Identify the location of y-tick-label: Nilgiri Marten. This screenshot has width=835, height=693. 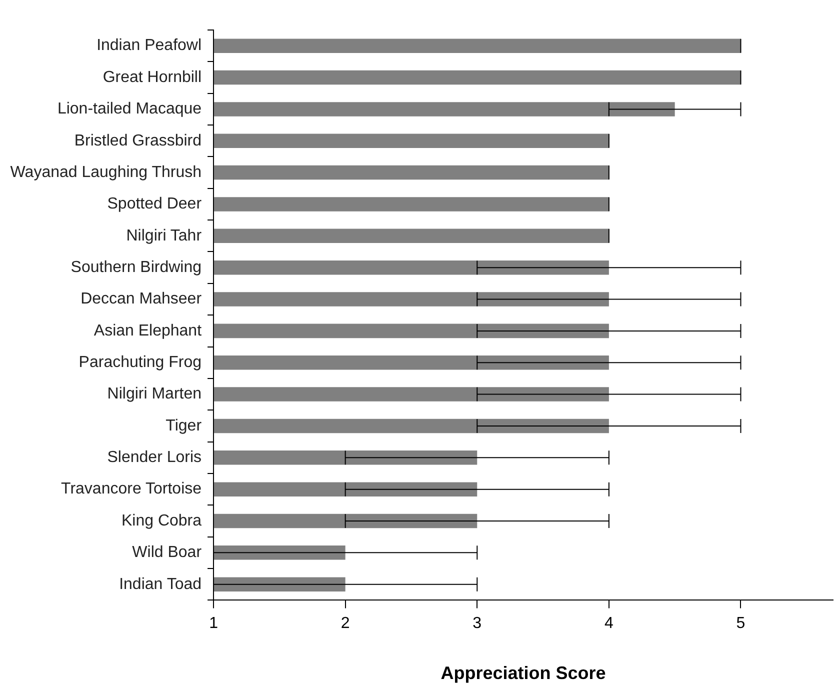
(154, 394).